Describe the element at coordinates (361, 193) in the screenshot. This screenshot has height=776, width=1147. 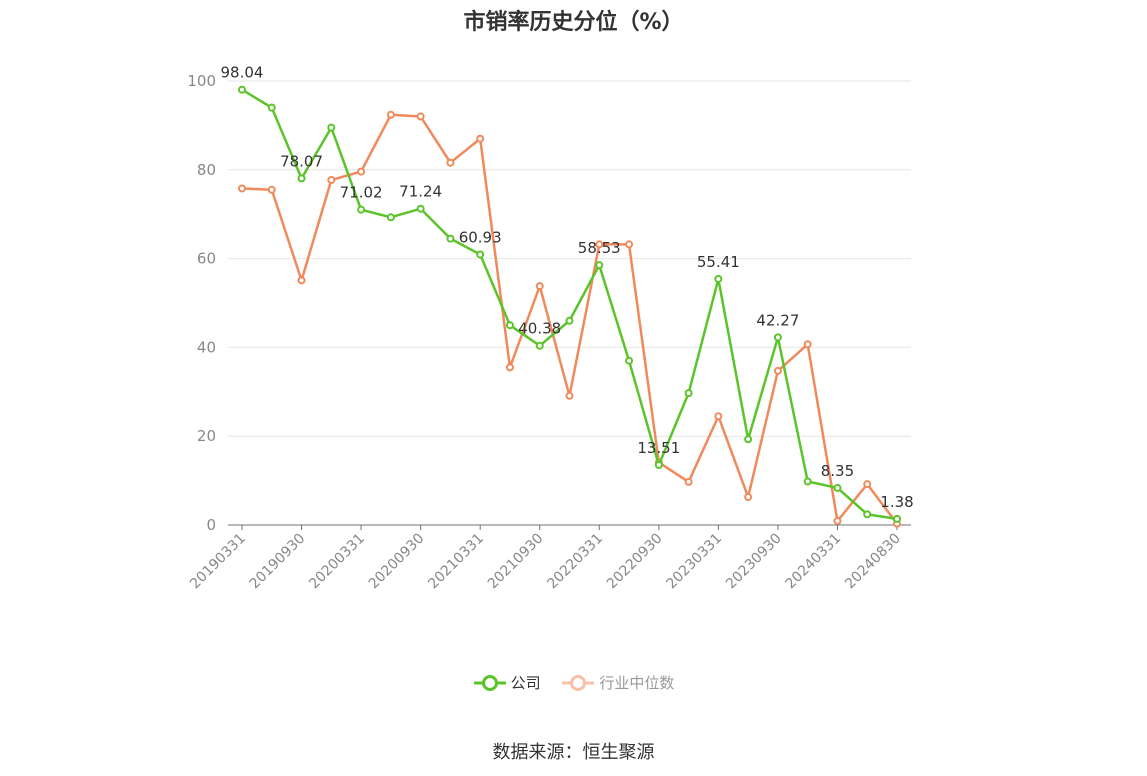
I see `data-label: 71.02` at that location.